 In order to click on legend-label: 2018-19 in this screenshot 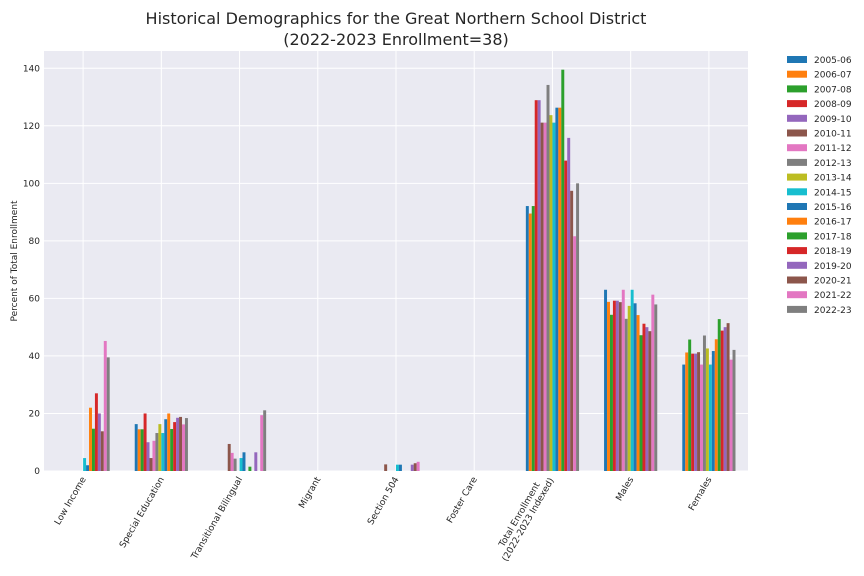, I will do `click(833, 252)`.